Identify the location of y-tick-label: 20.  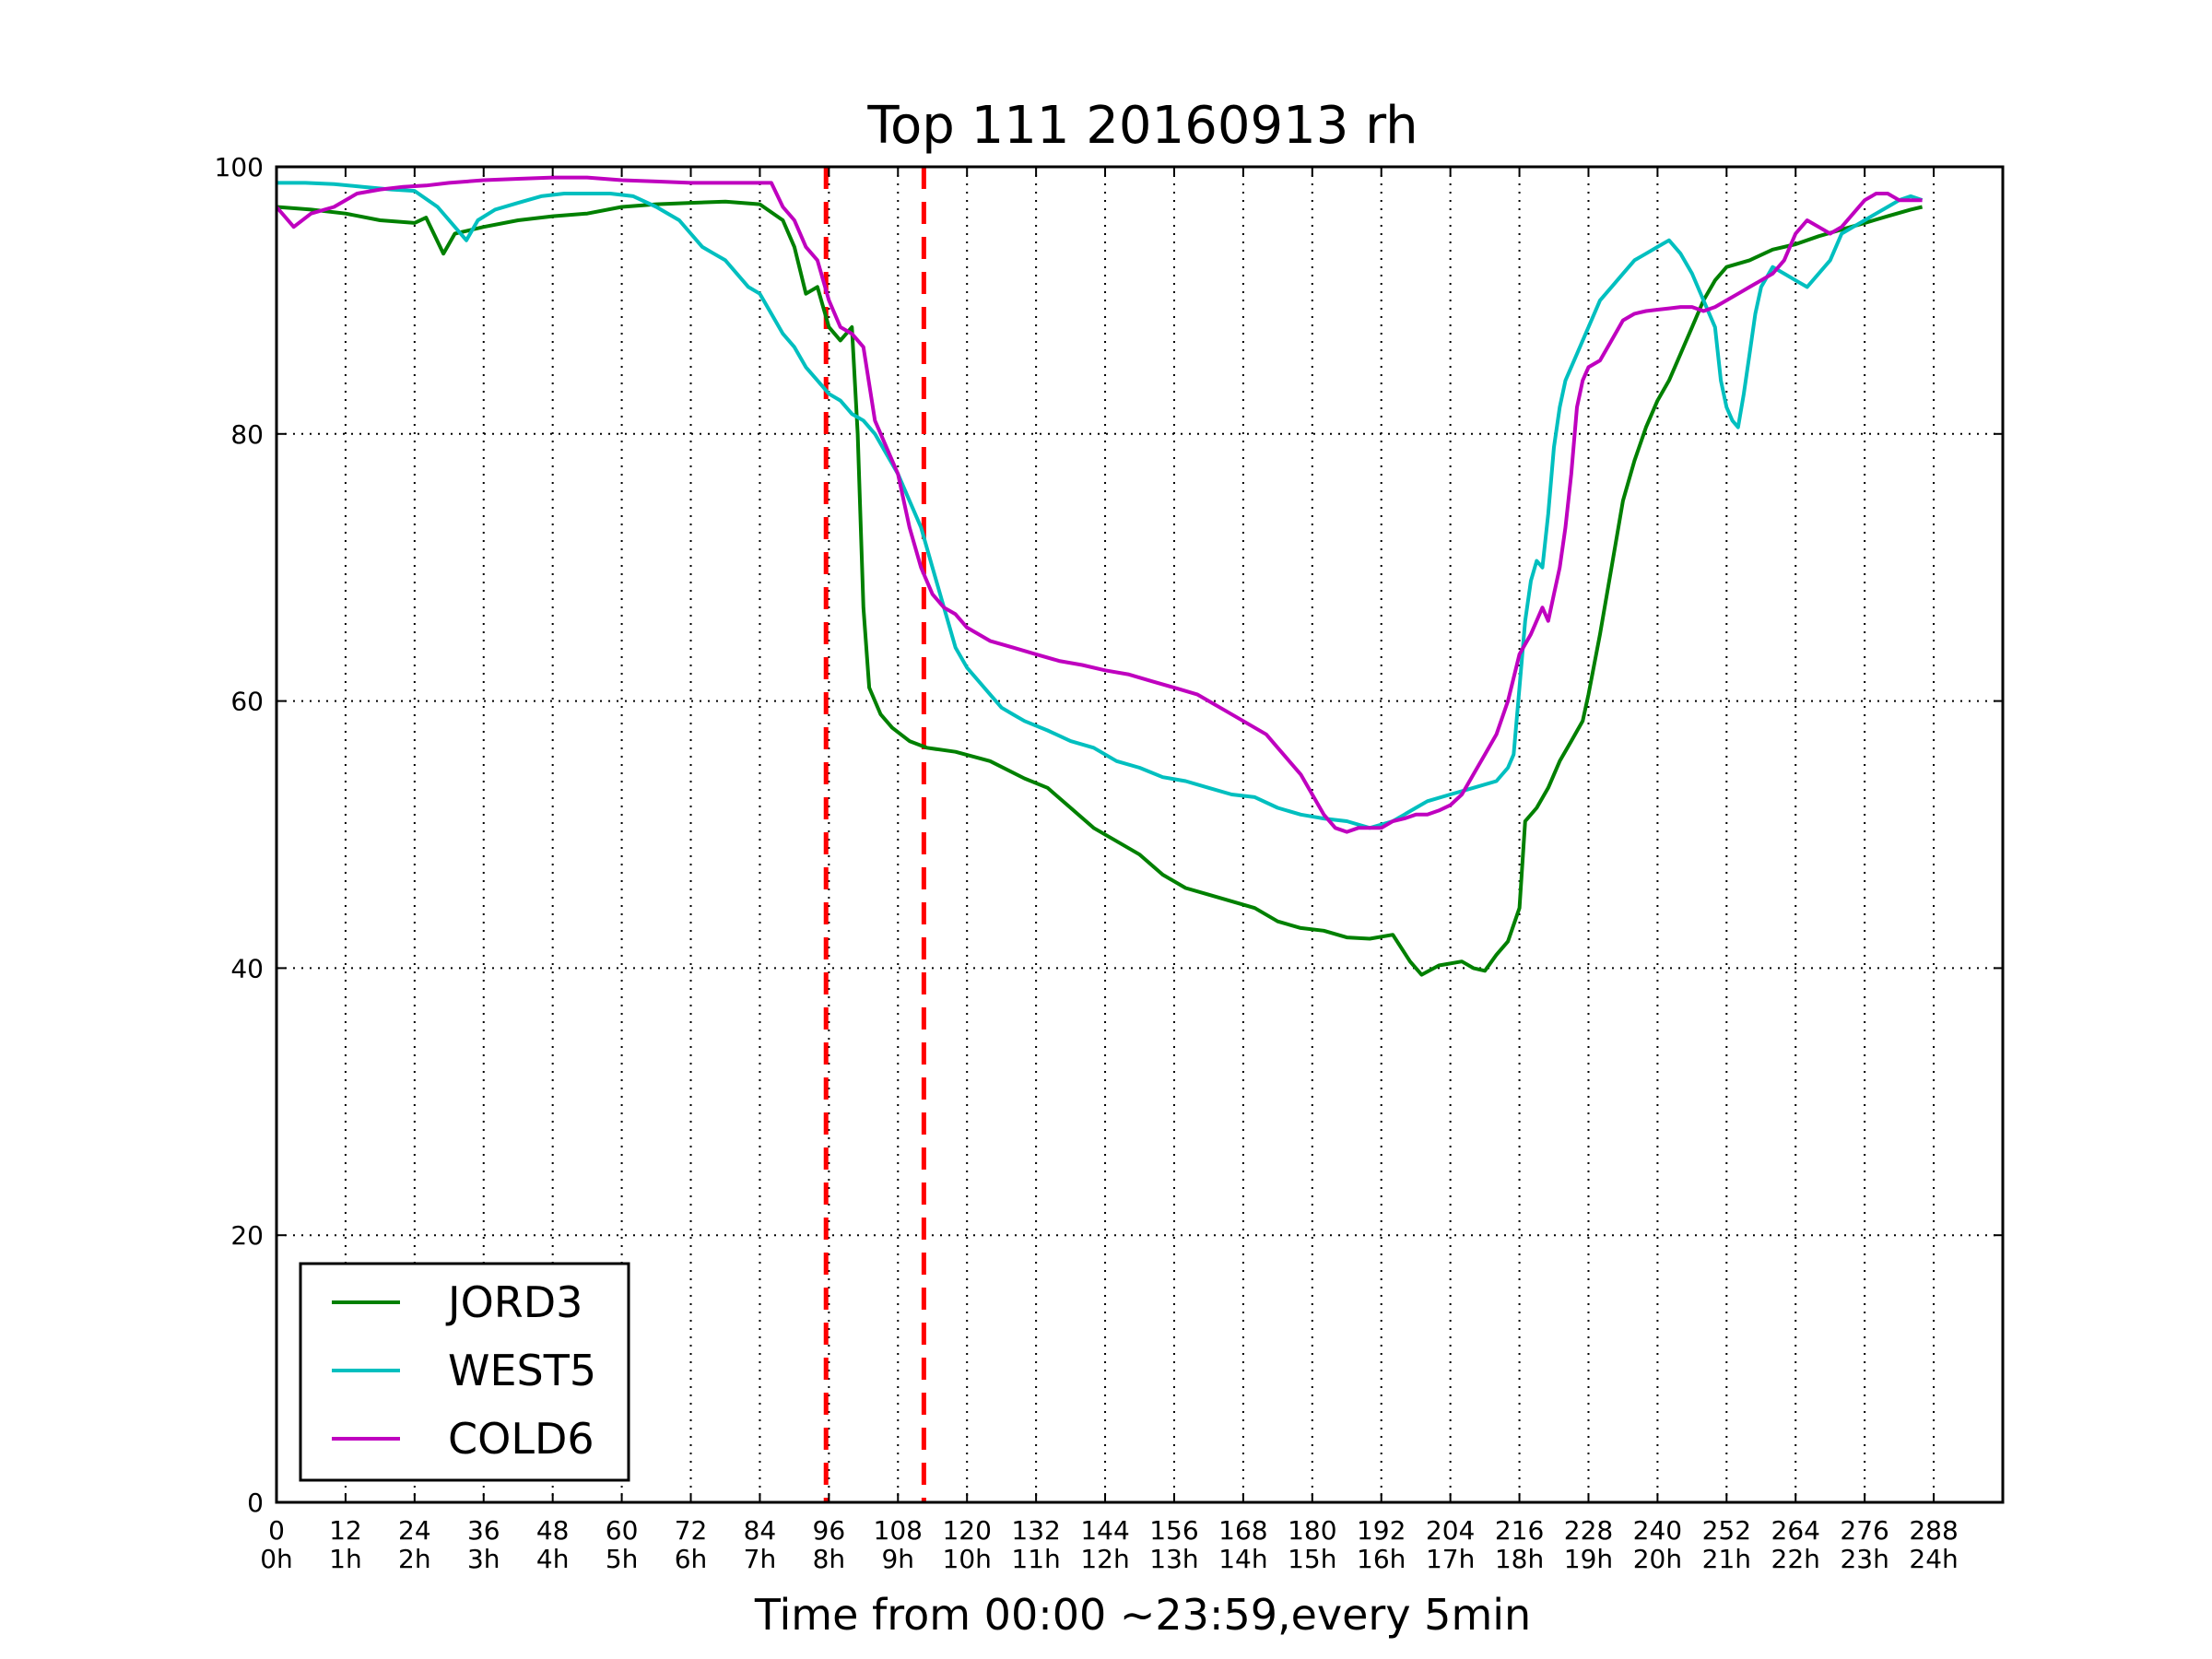
(247, 1235).